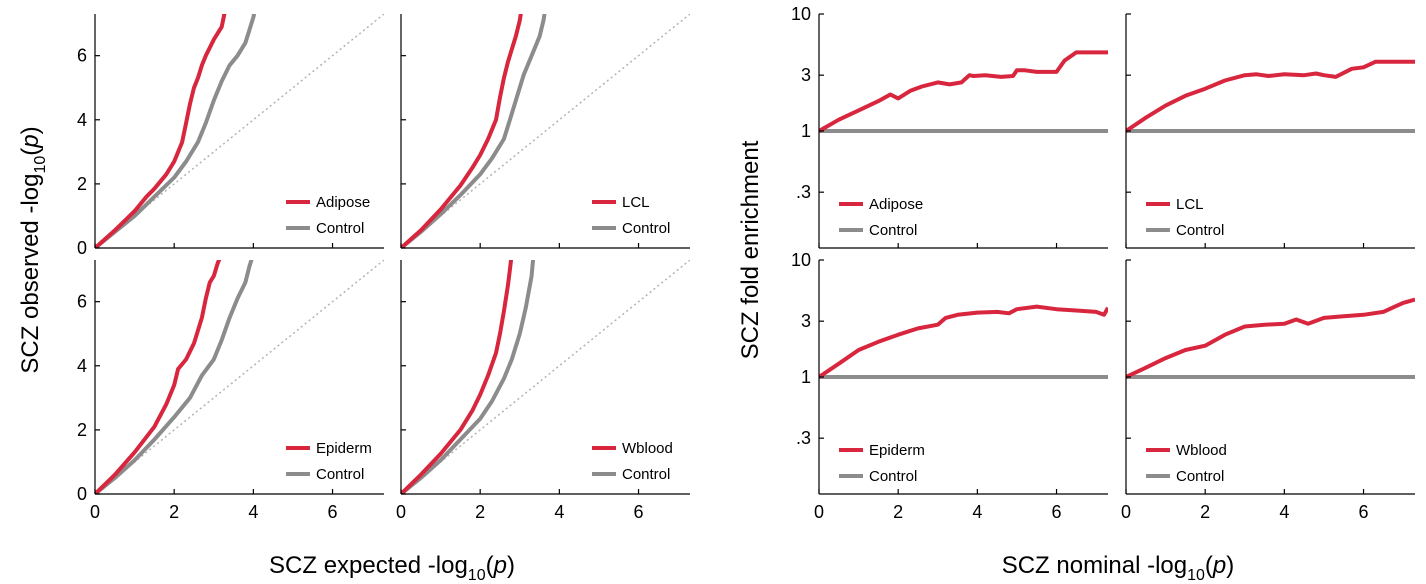 Image resolution: width=1426 pixels, height=584 pixels. I want to click on left-x-axis-label-var: p, so click(500, 565).